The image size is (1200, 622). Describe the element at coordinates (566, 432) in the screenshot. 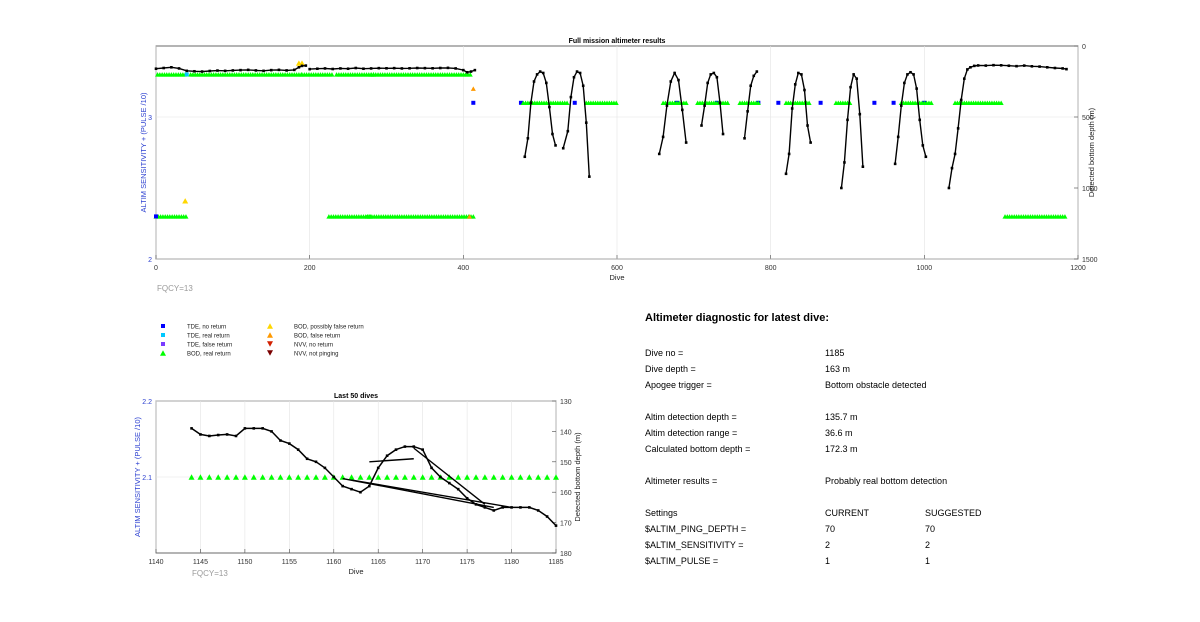

I see `y-right-tick-label: 140` at that location.